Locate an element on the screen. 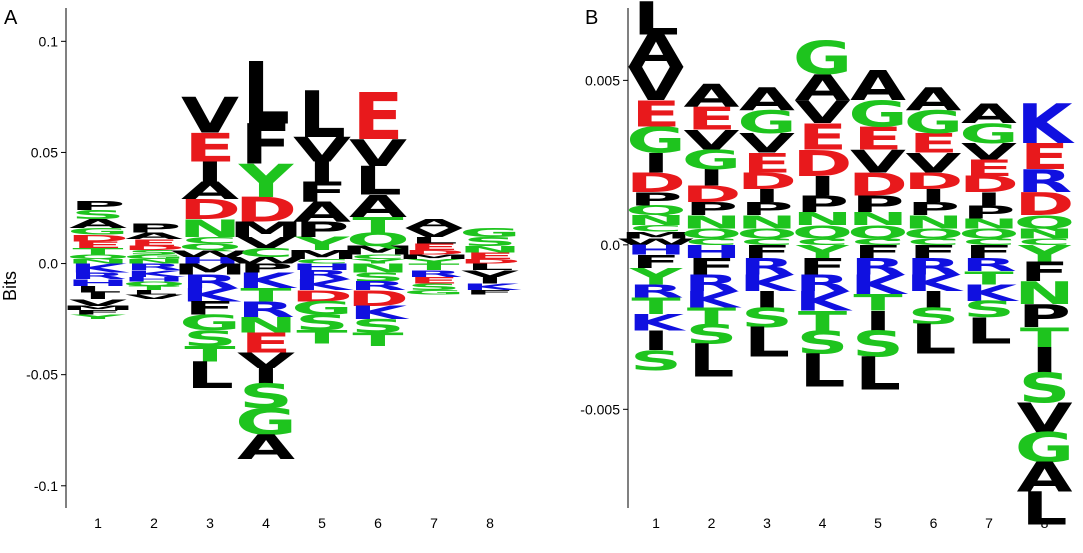  panel-a-x-tick-label: 2 is located at coordinates (154, 523).